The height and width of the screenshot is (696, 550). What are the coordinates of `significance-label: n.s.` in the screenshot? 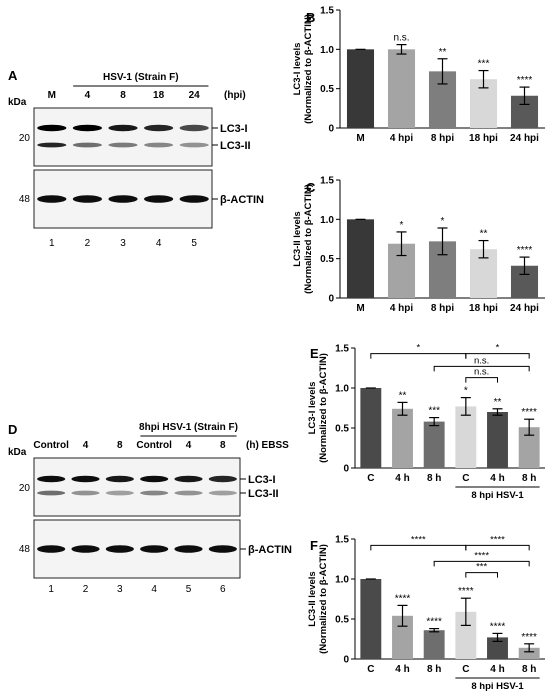 It's located at (401, 38).